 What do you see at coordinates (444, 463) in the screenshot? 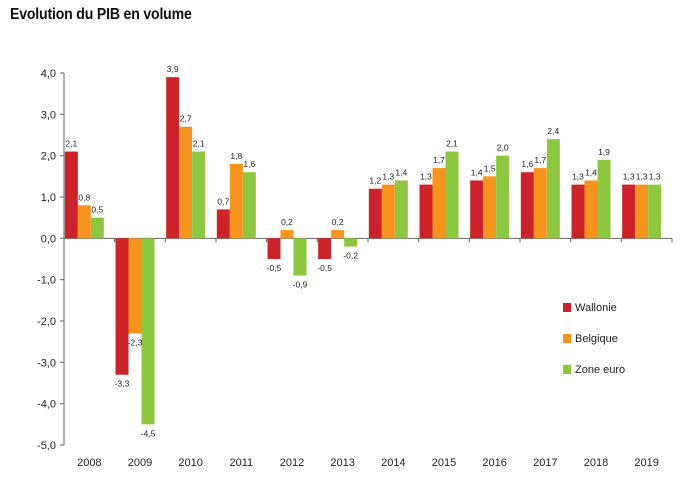
I see `x-tick-label: 2015` at bounding box center [444, 463].